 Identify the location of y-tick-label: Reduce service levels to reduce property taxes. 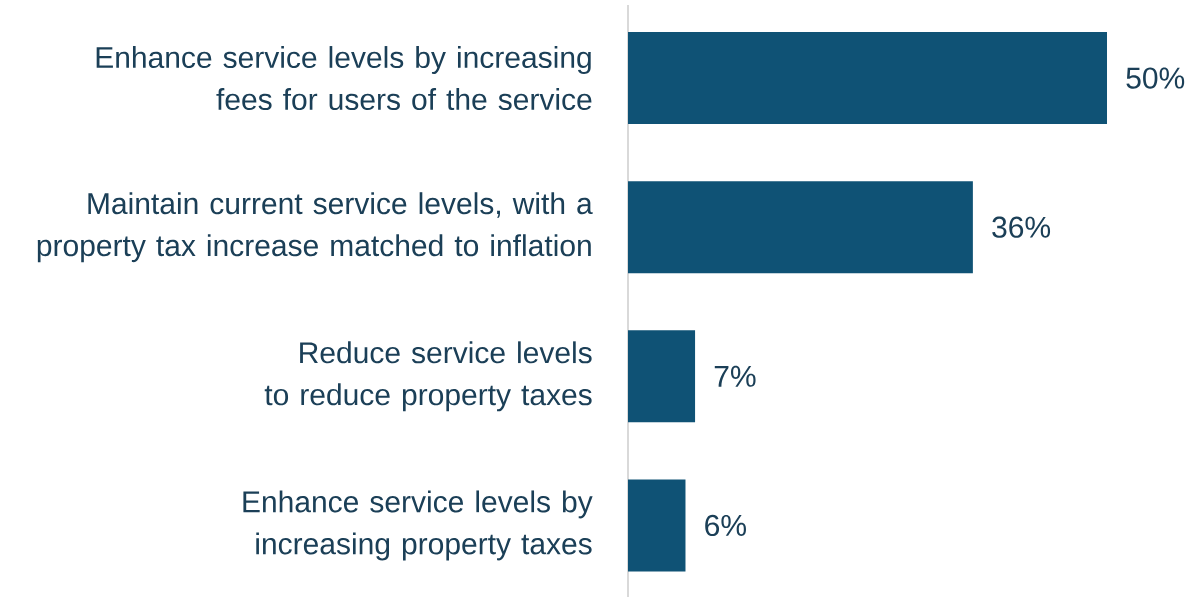
(428, 376).